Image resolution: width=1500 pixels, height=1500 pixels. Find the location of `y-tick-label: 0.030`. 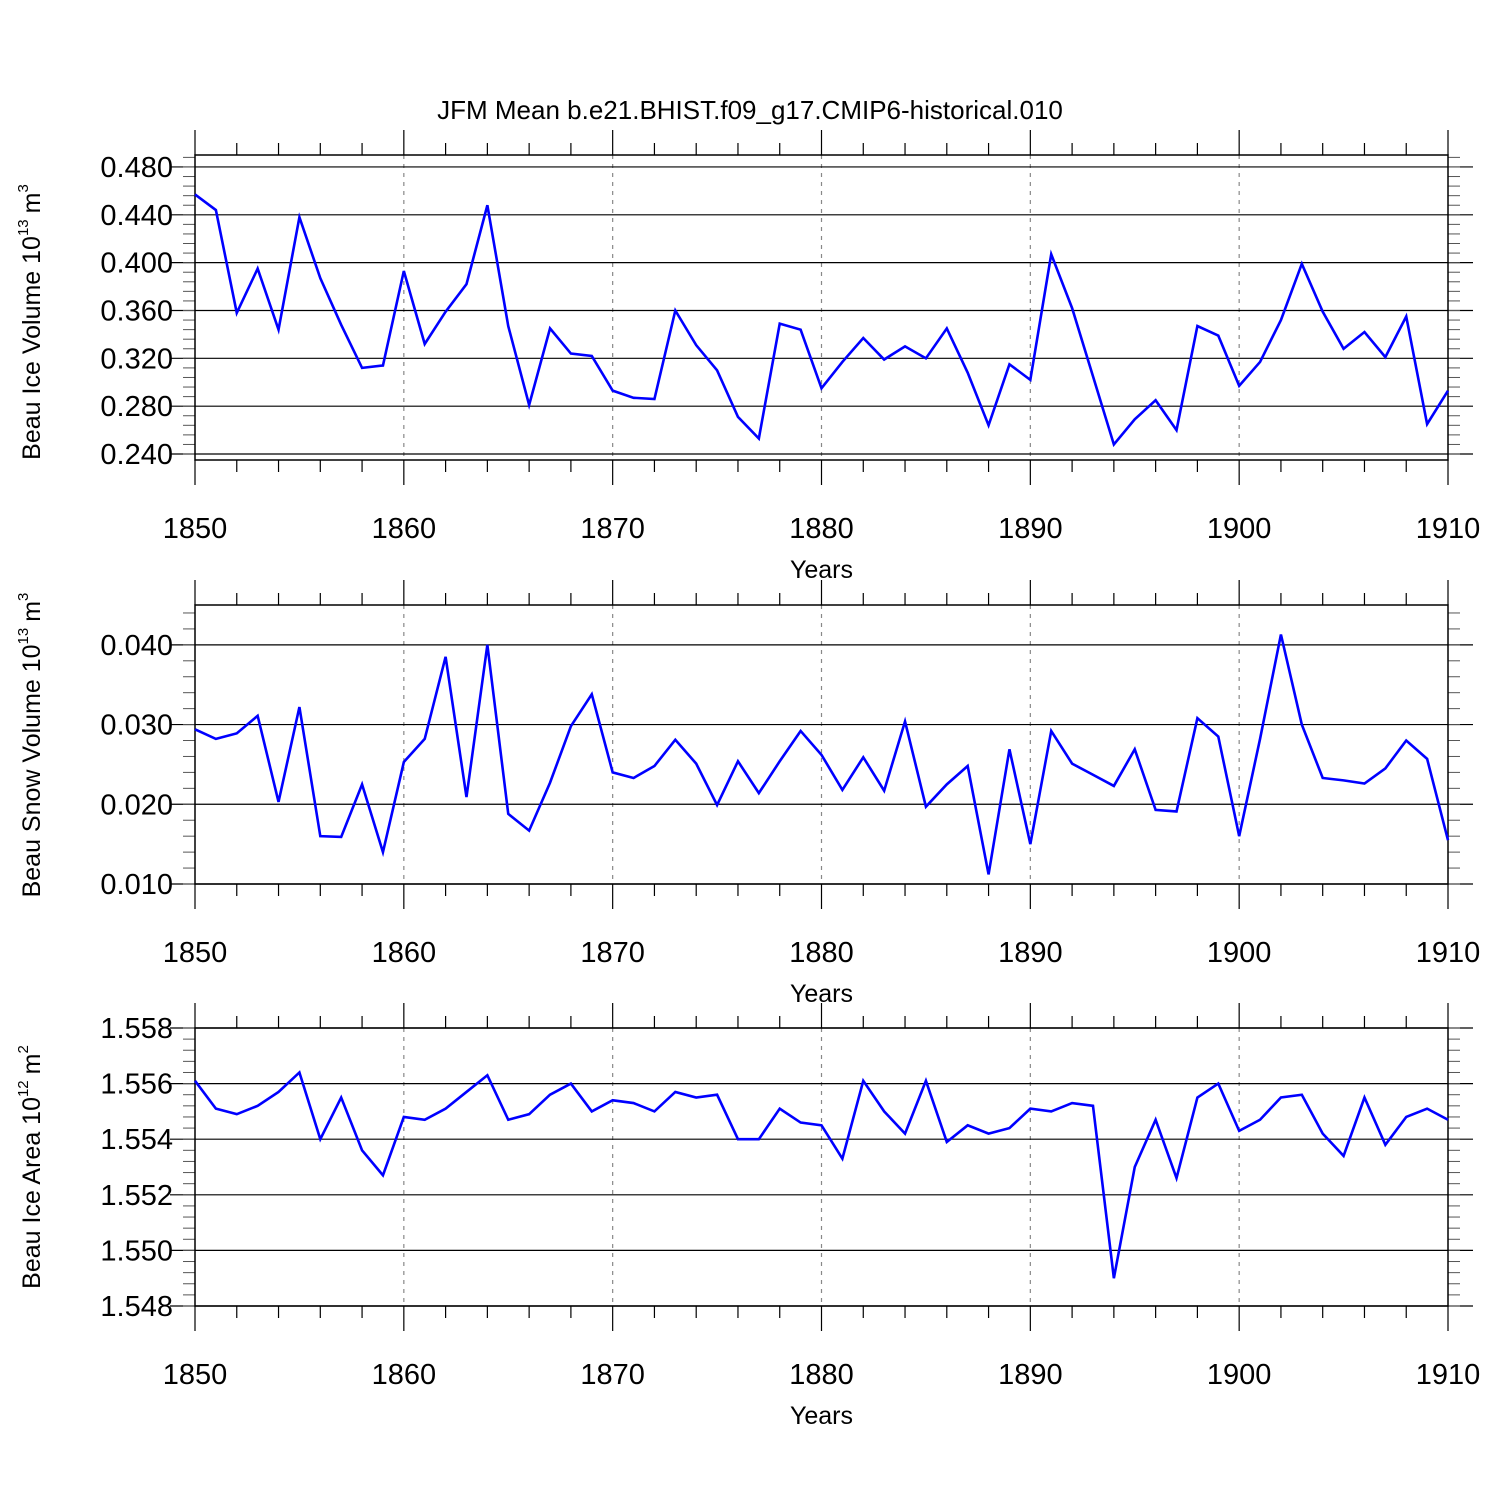

y-tick-label: 0.030 is located at coordinates (136, 726).